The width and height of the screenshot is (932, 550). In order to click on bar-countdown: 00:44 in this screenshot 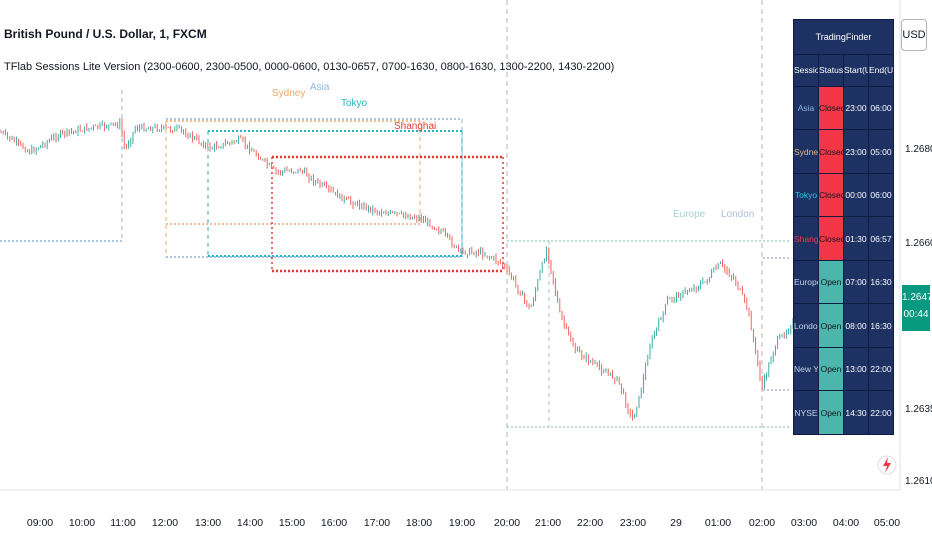, I will do `click(916, 314)`.